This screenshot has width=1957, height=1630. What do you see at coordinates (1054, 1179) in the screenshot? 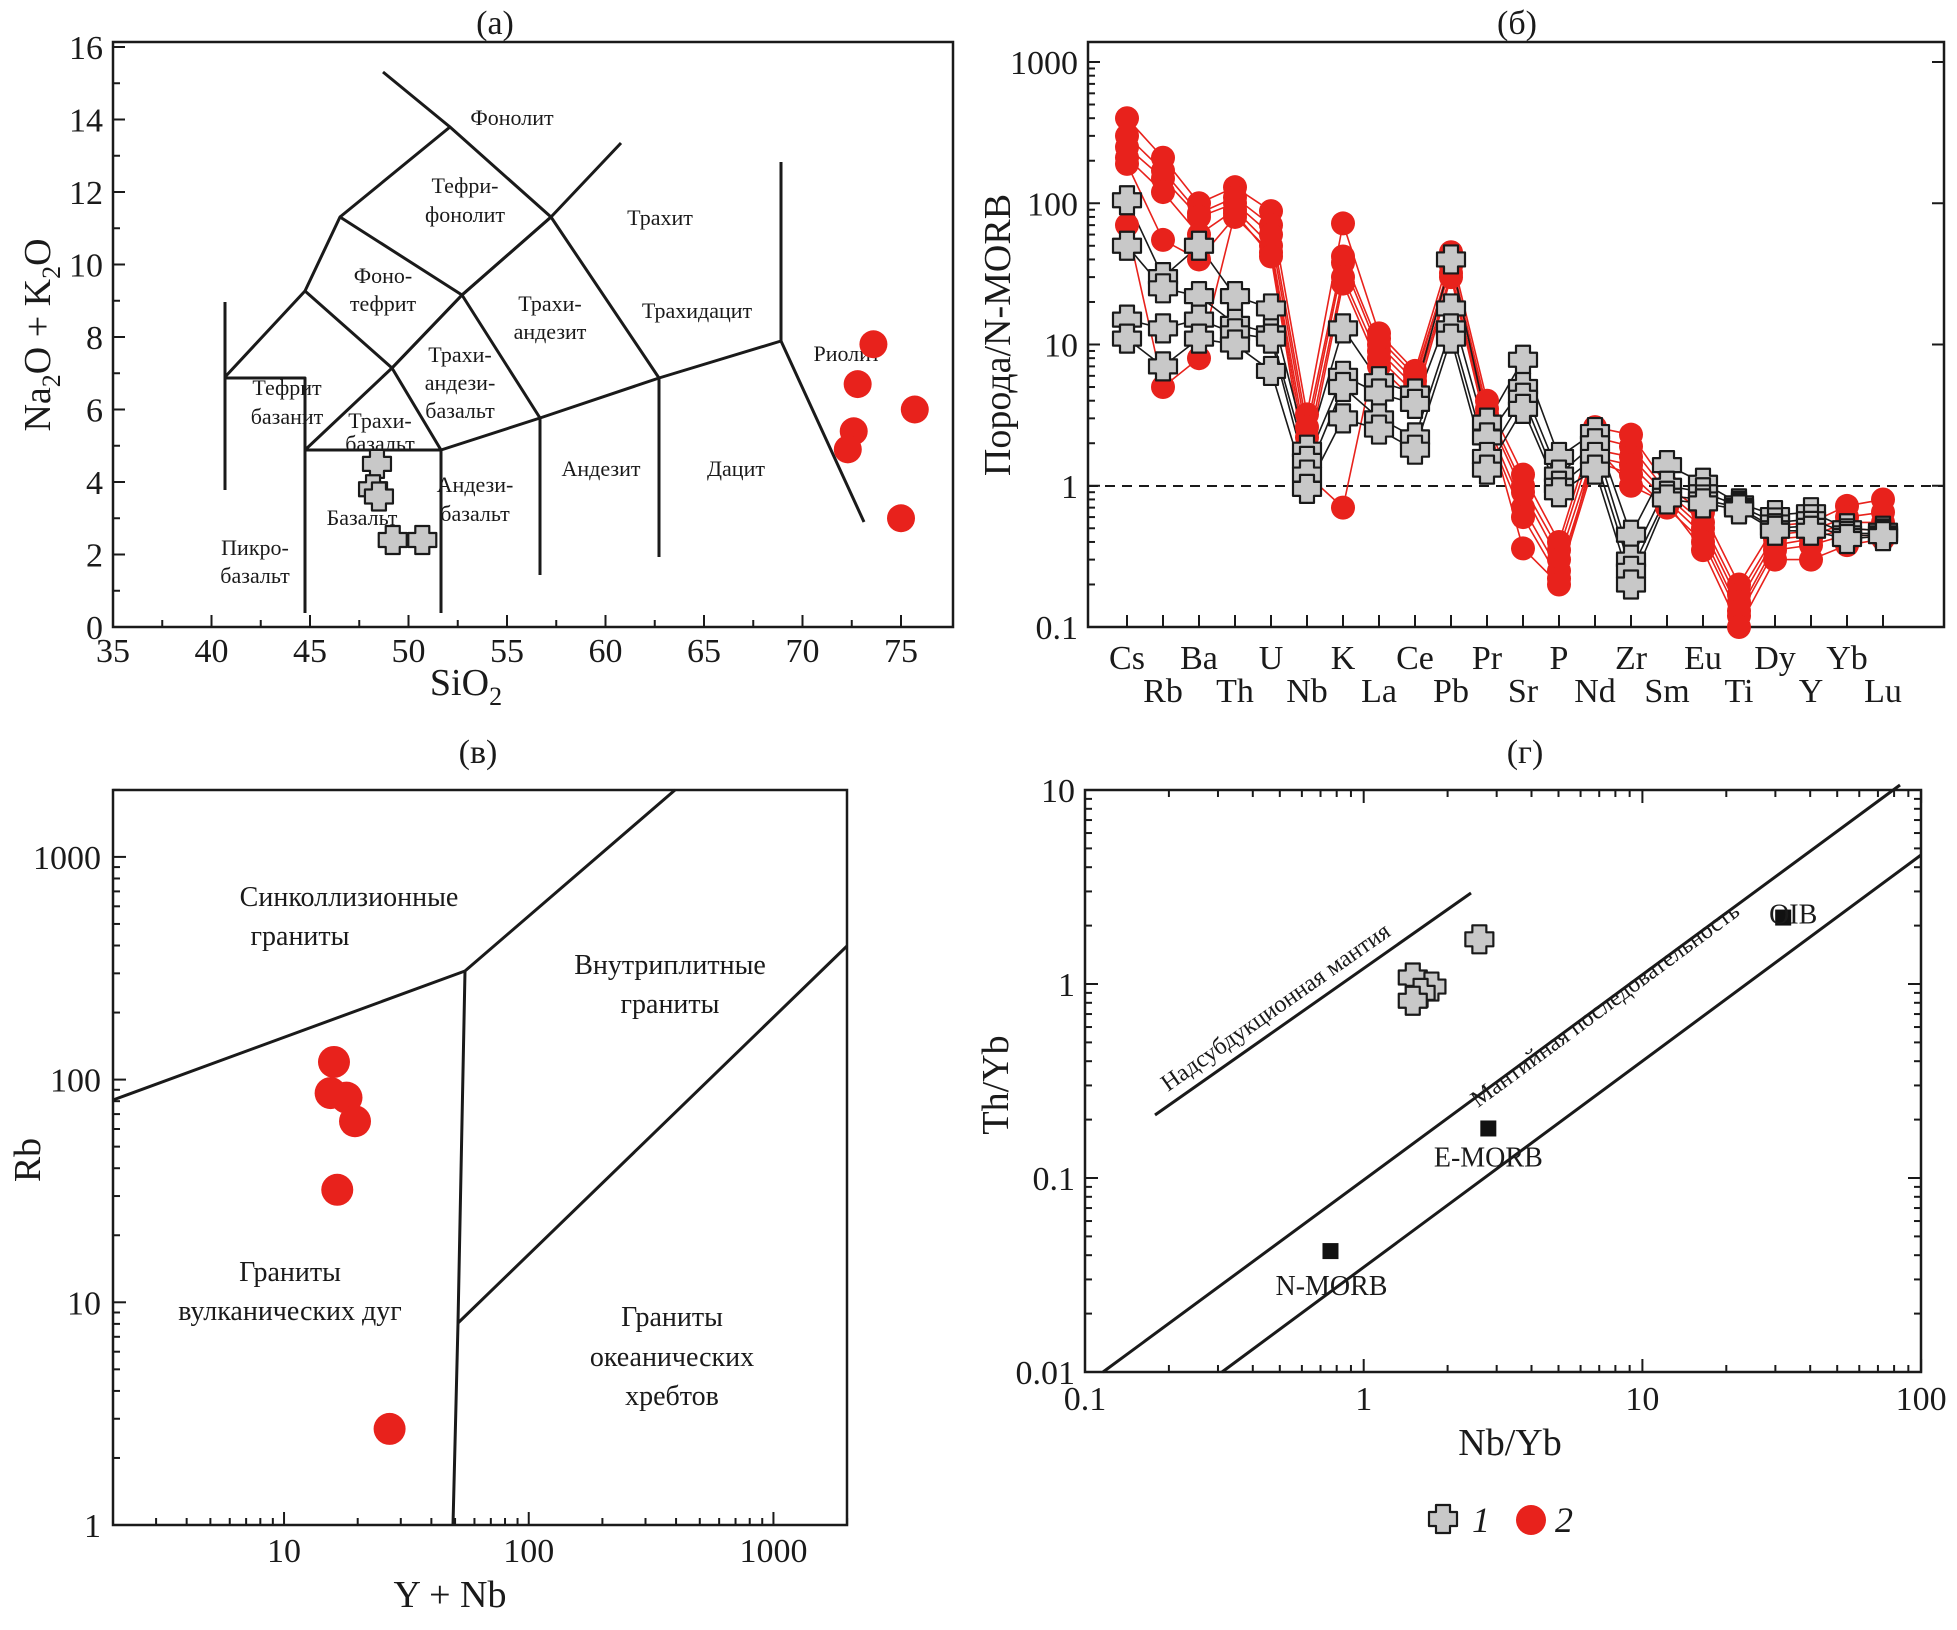
I see `panel-d-ytick-label: 0.1` at bounding box center [1054, 1179].